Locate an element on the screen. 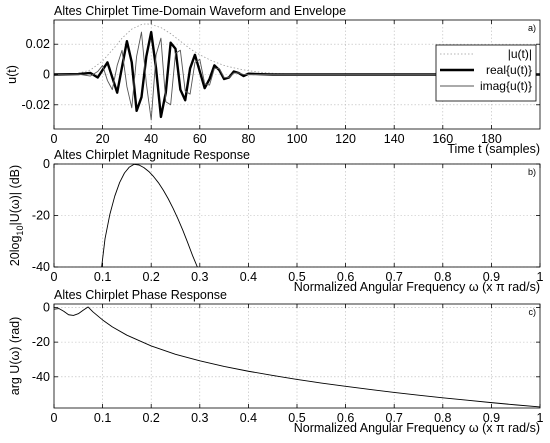 The height and width of the screenshot is (443, 550). x-axis-label: Time t (samples) is located at coordinates (493, 149).